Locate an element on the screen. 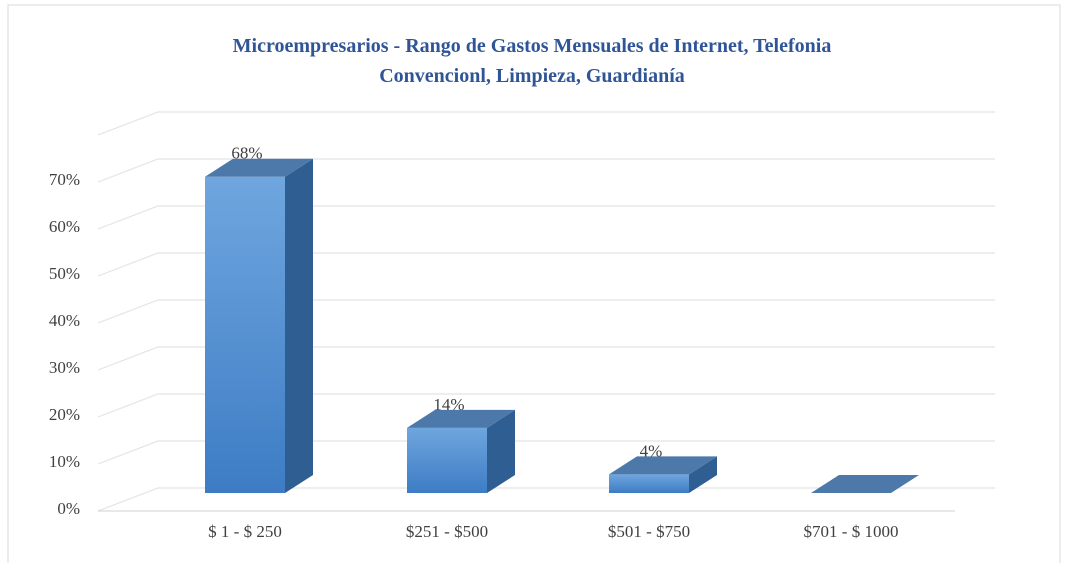  y-tick-label: 20% is located at coordinates (64, 414).